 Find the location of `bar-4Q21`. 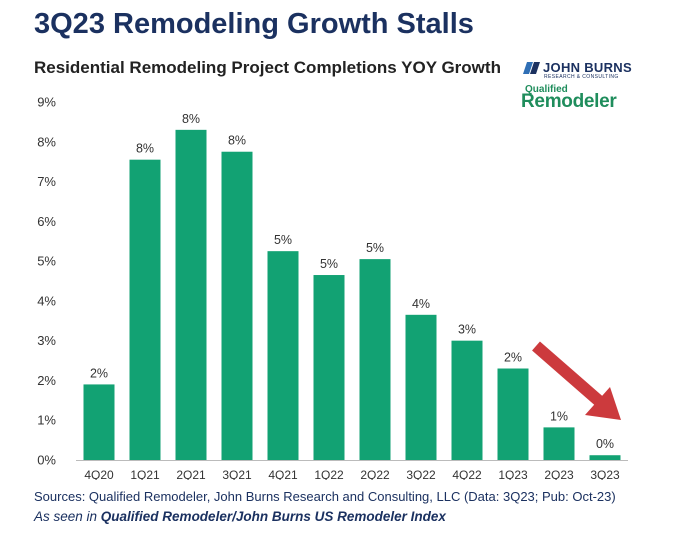

bar-4Q21 is located at coordinates (283, 355).